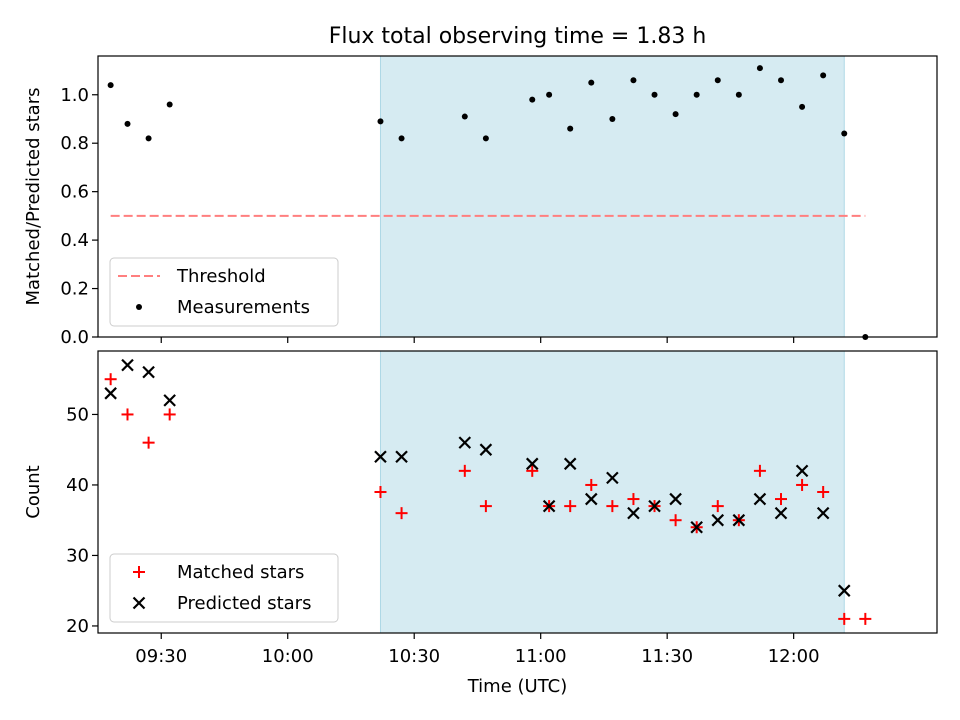 This screenshot has width=960, height=720. I want to click on y-tick-label: 50, so click(77, 414).